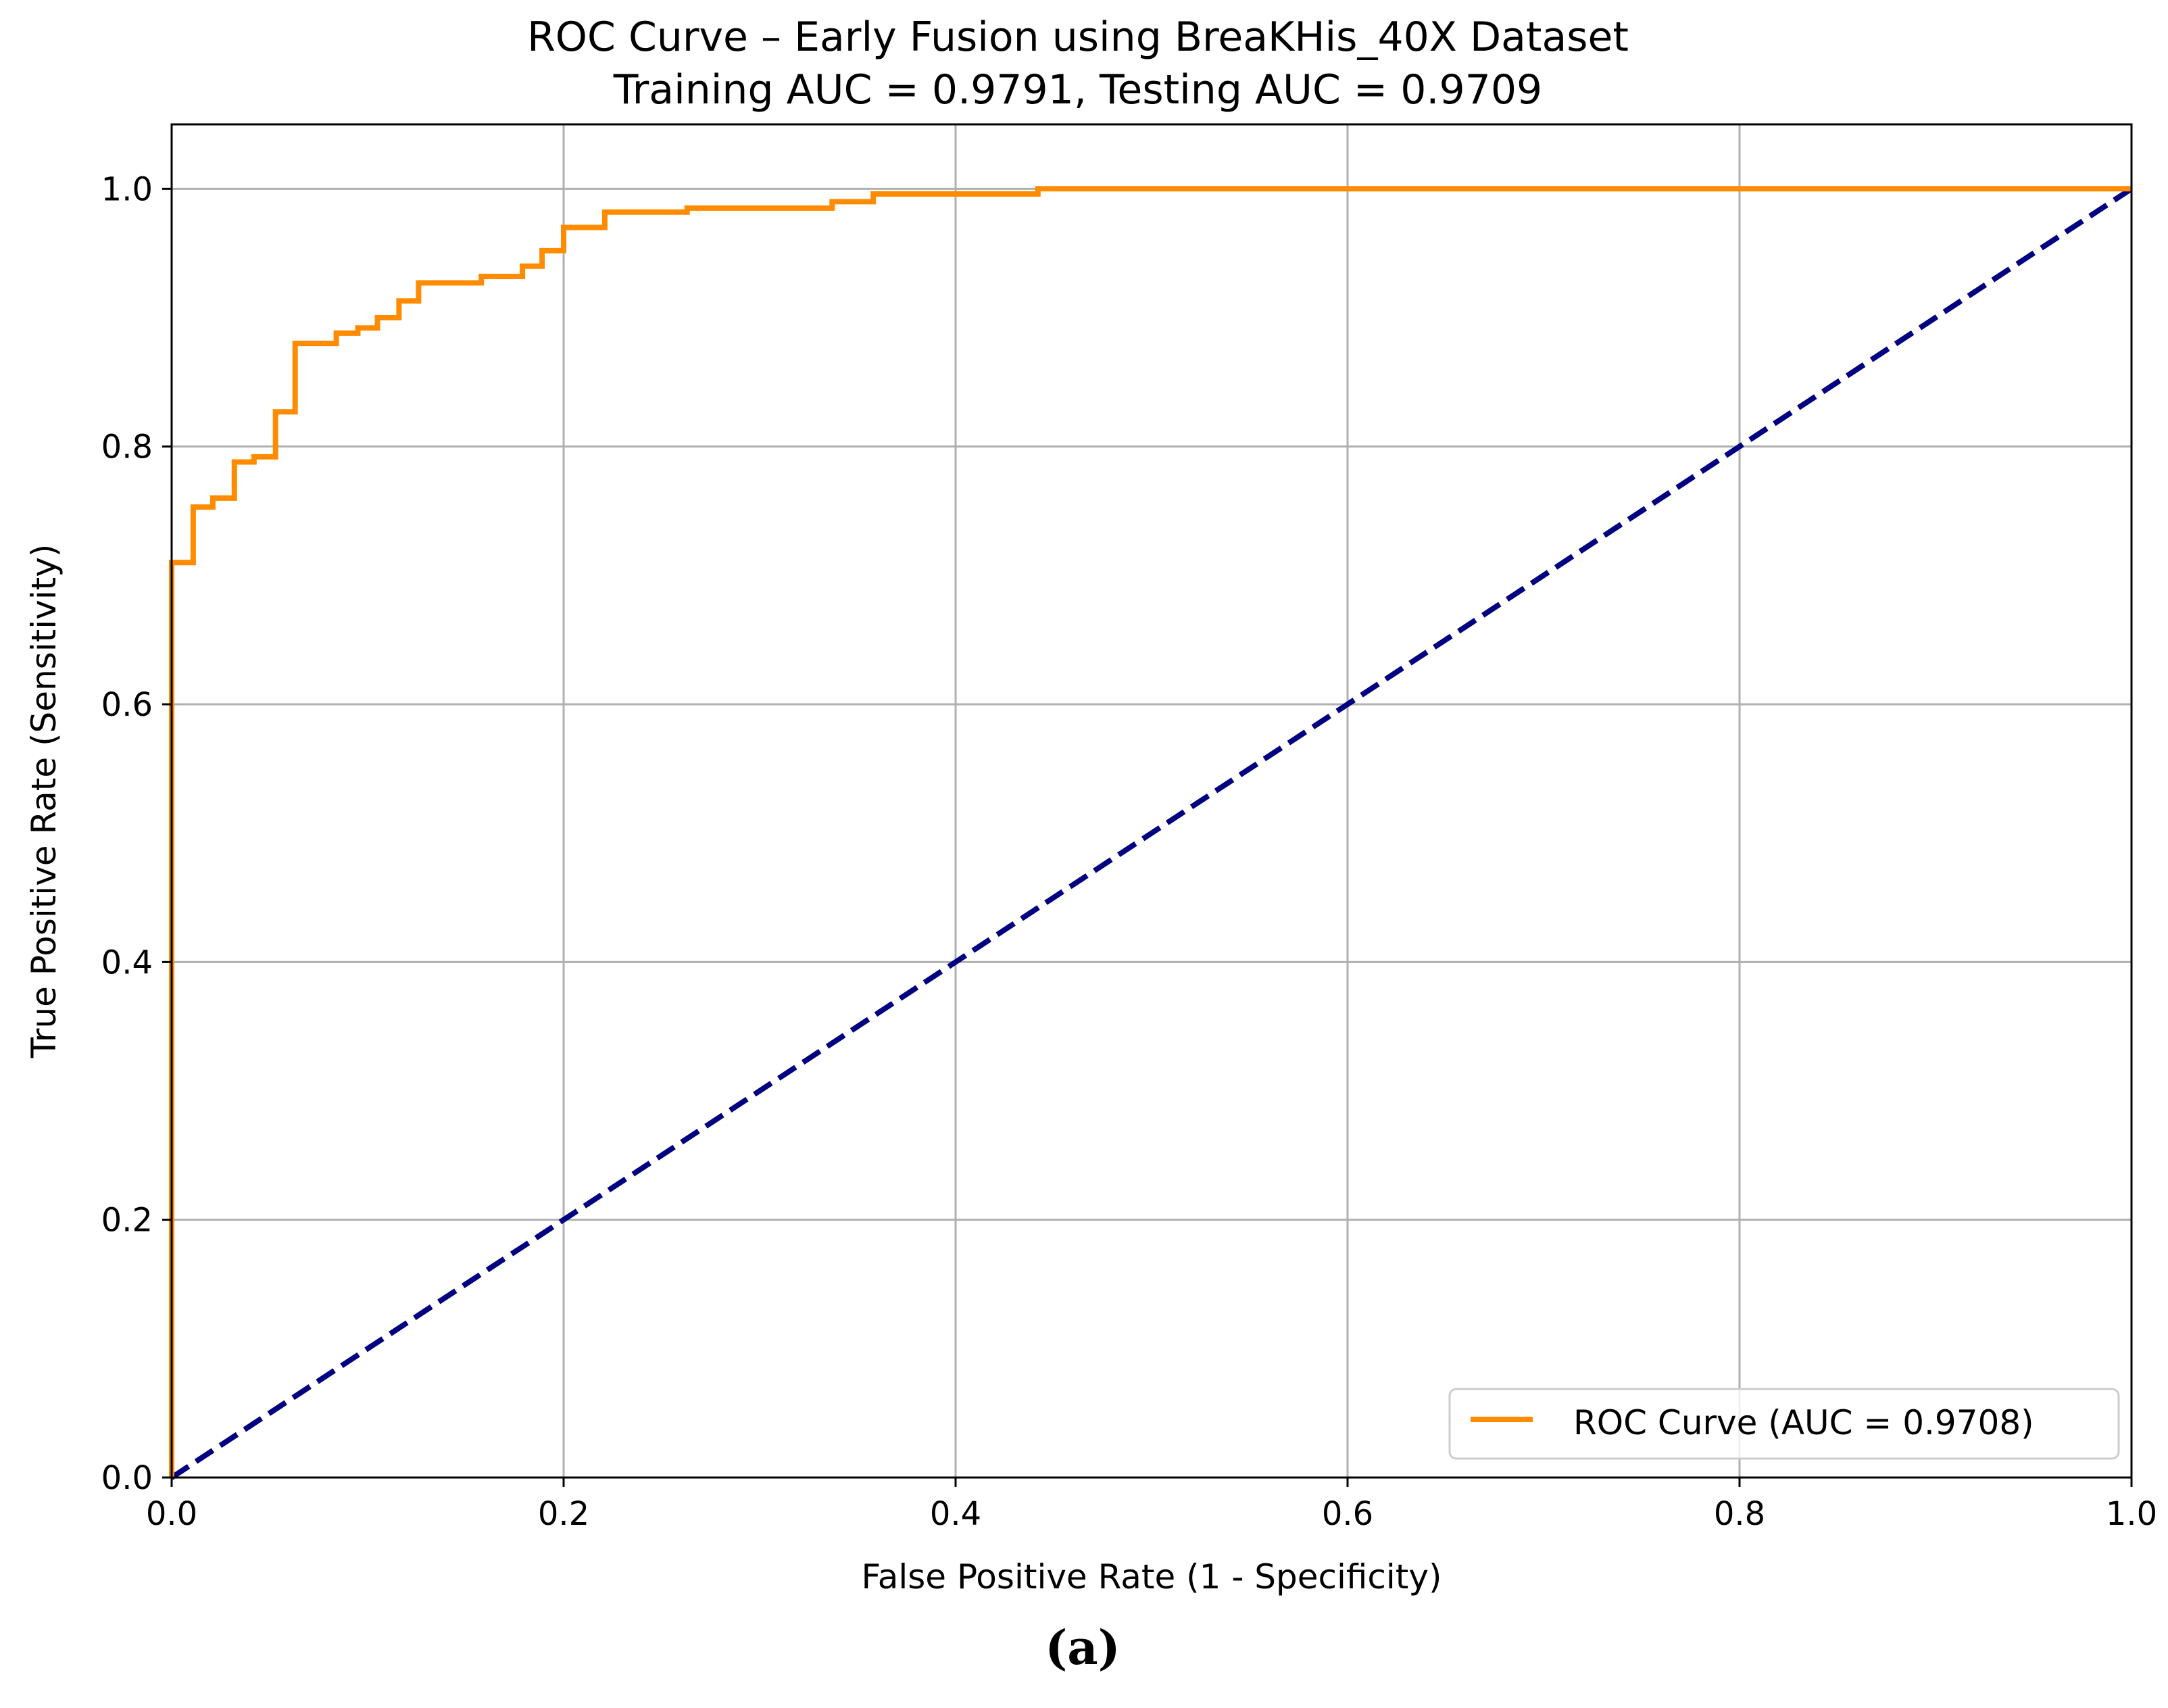 The width and height of the screenshot is (2168, 1708). I want to click on x-tick-label: 1.0, so click(2131, 1514).